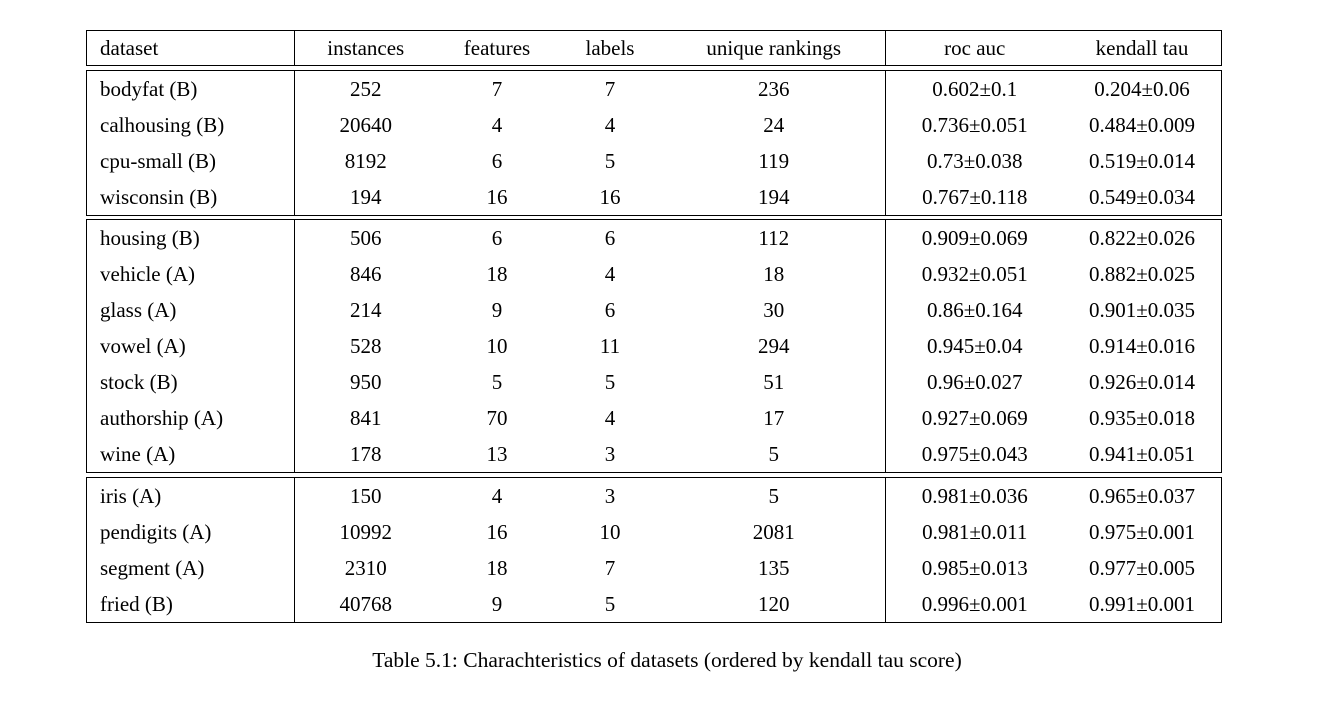  What do you see at coordinates (1142, 310) in the screenshot?
I see `cell-kendall-tau: 0.901±0.035` at bounding box center [1142, 310].